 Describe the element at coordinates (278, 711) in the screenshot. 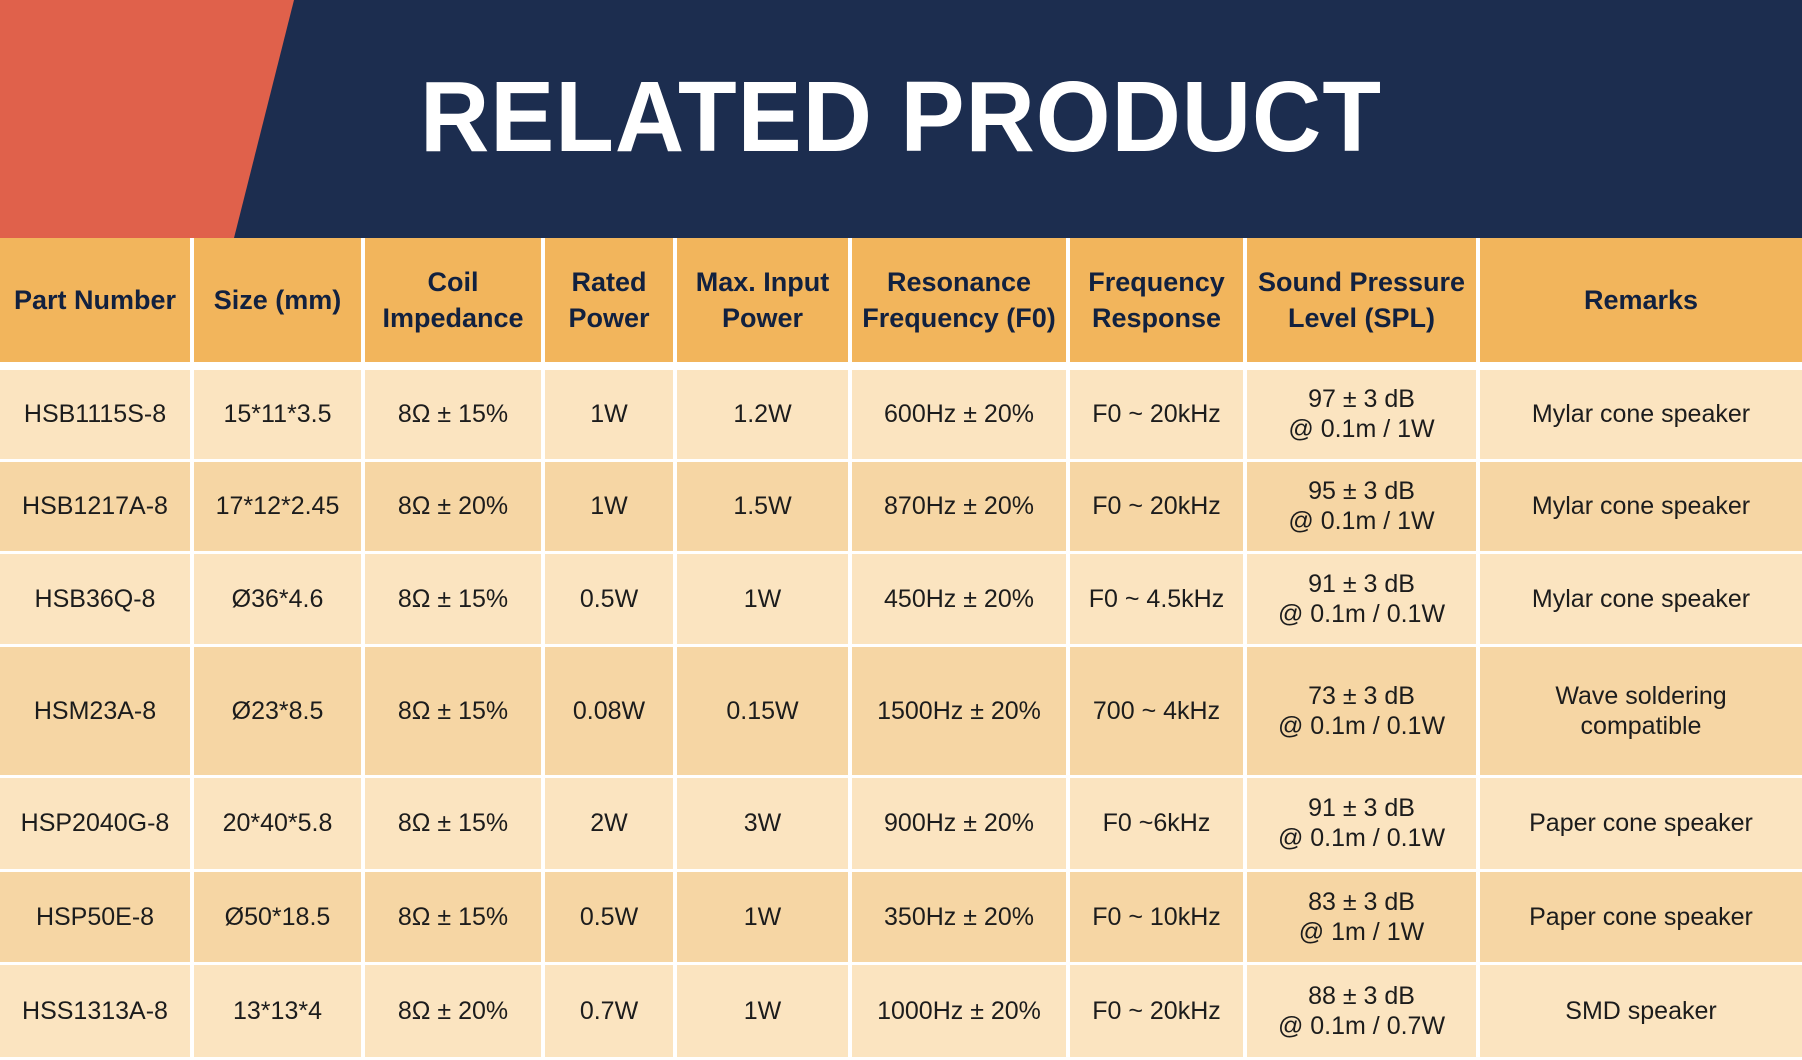

I see `size-cell: Ø23*8.5` at that location.